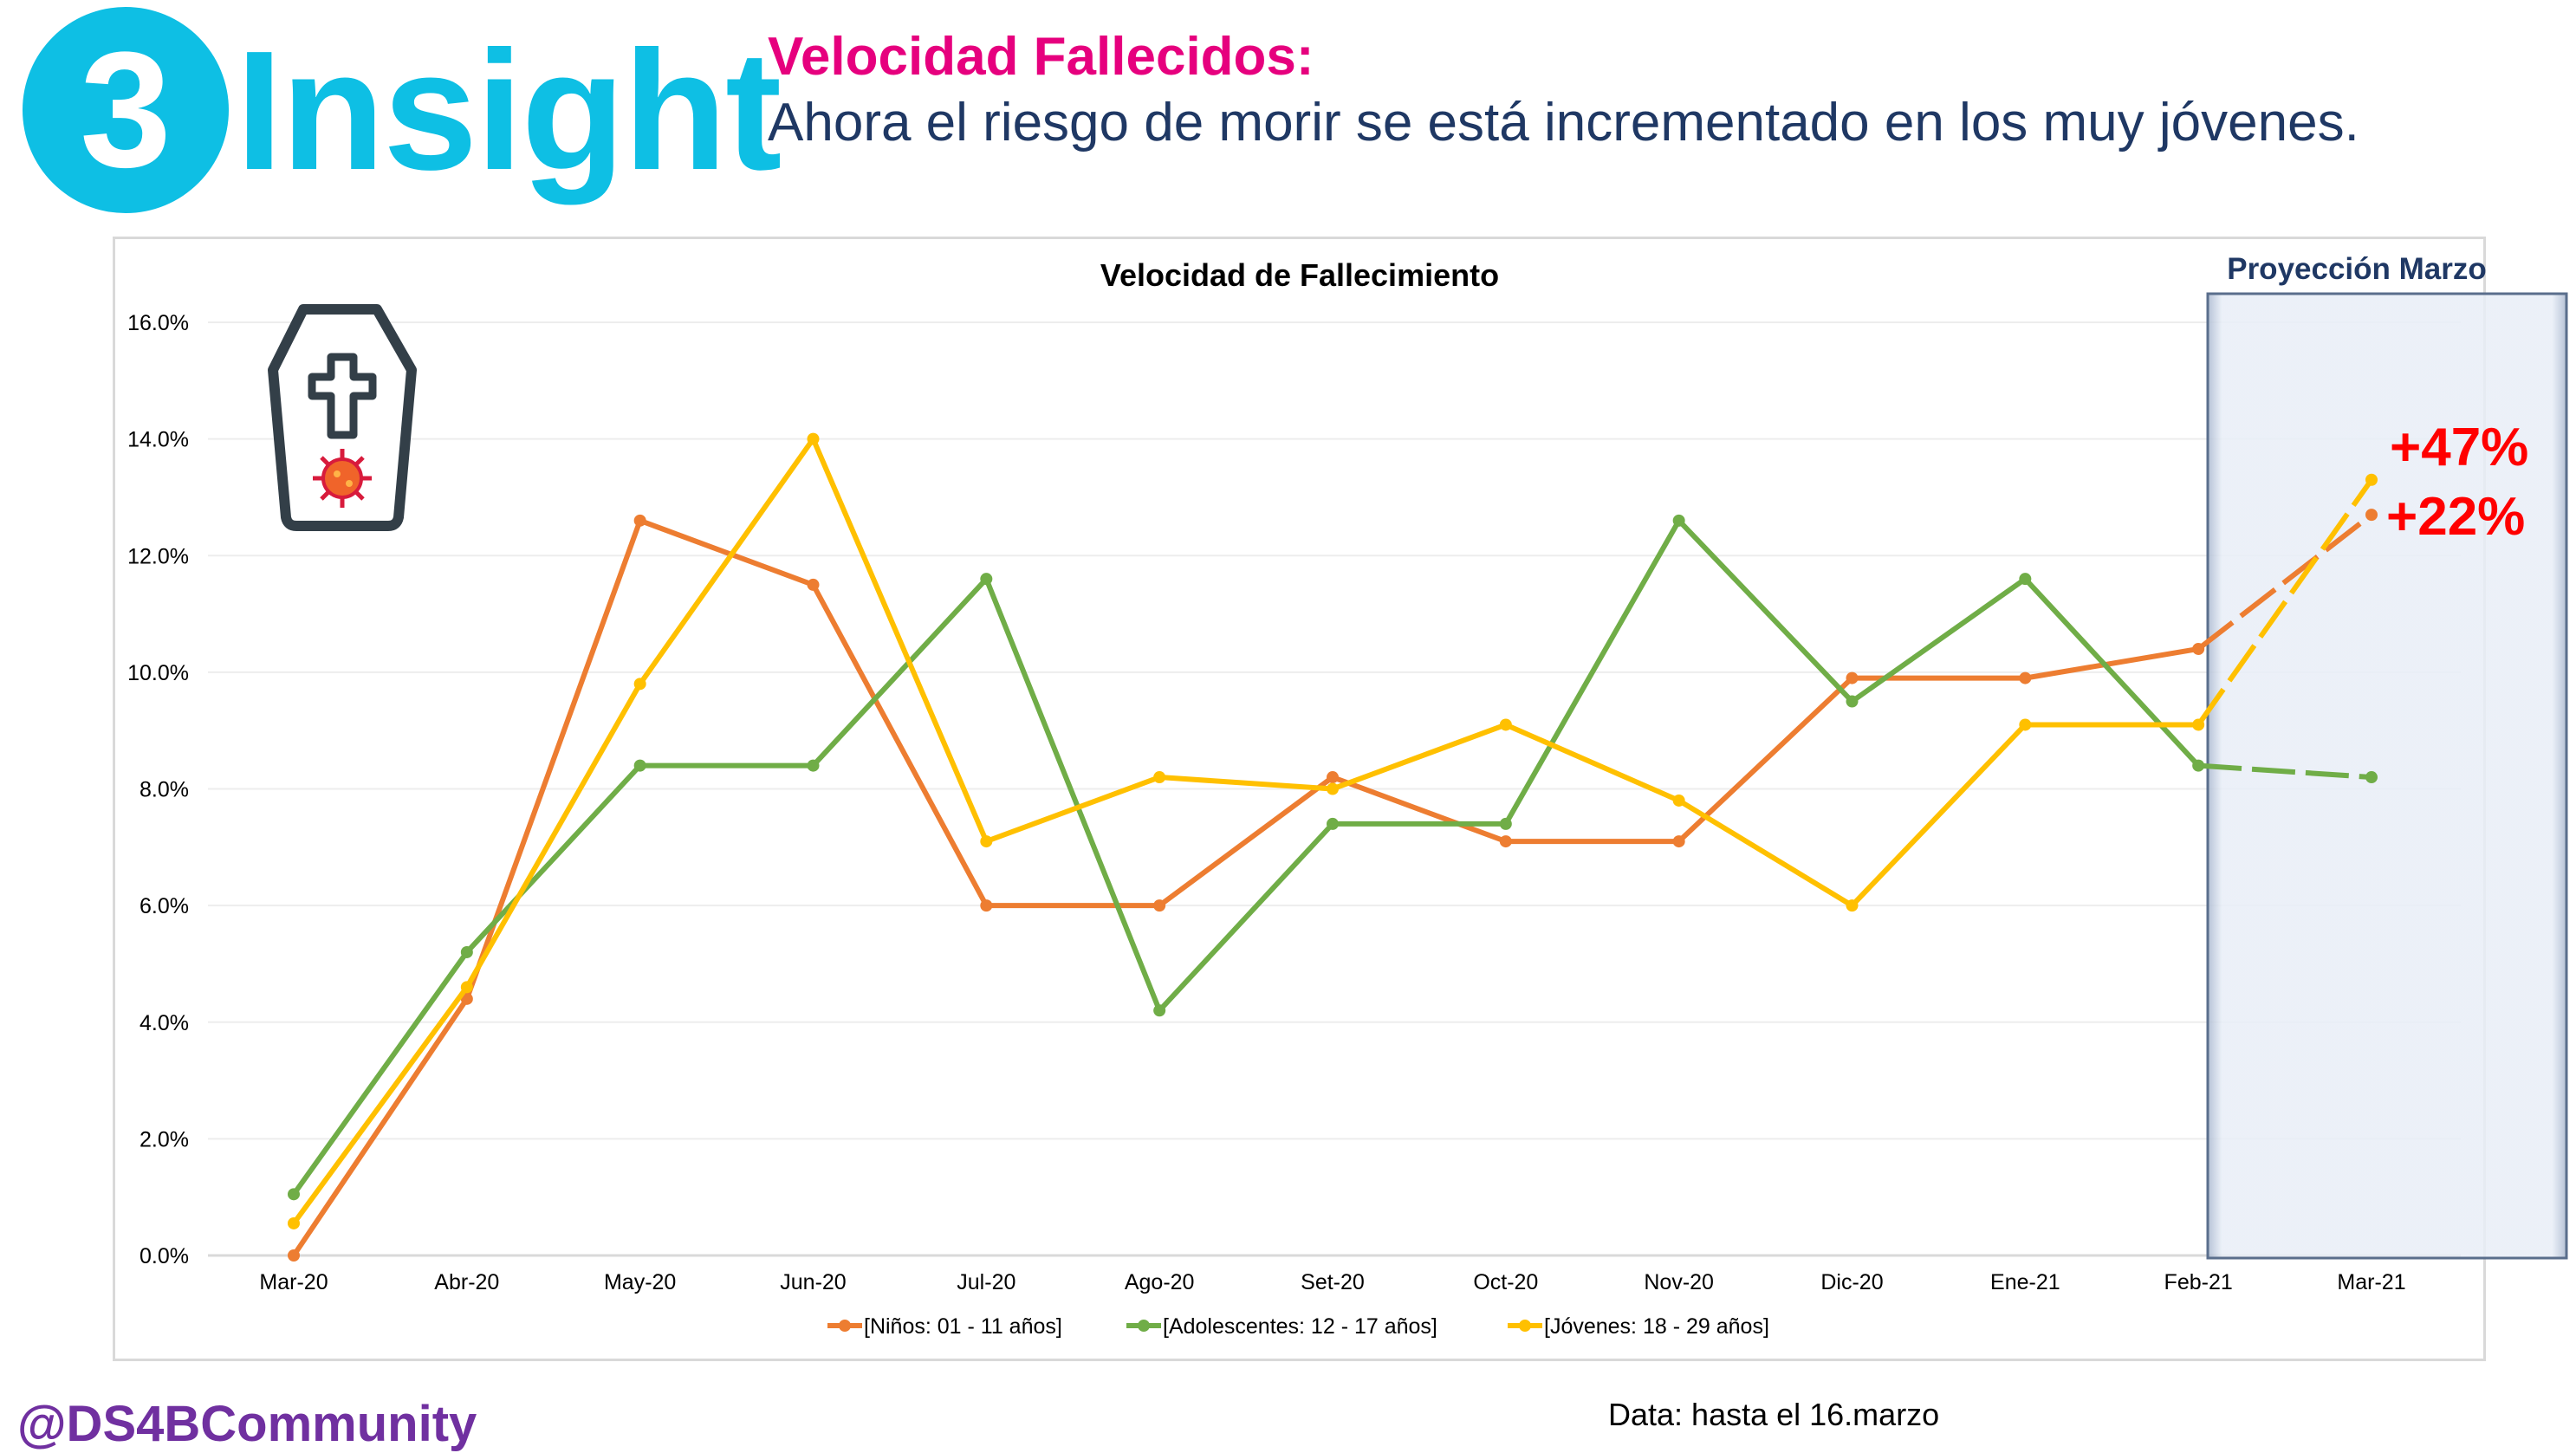 The height and width of the screenshot is (1453, 2576). What do you see at coordinates (1657, 1326) in the screenshot?
I see `legend-label: [Jóvenes: 18 - 29 años]` at bounding box center [1657, 1326].